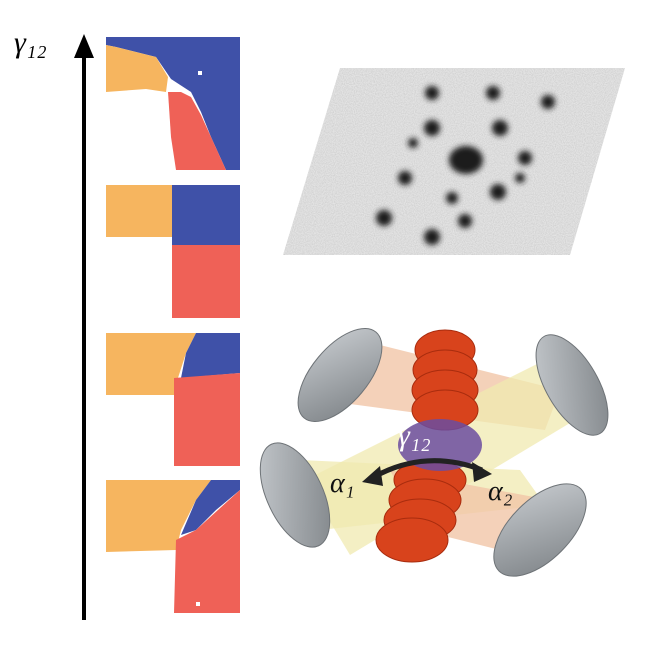  What do you see at coordinates (500, 491) in the screenshot?
I see `alpha2-label: α₂` at bounding box center [500, 491].